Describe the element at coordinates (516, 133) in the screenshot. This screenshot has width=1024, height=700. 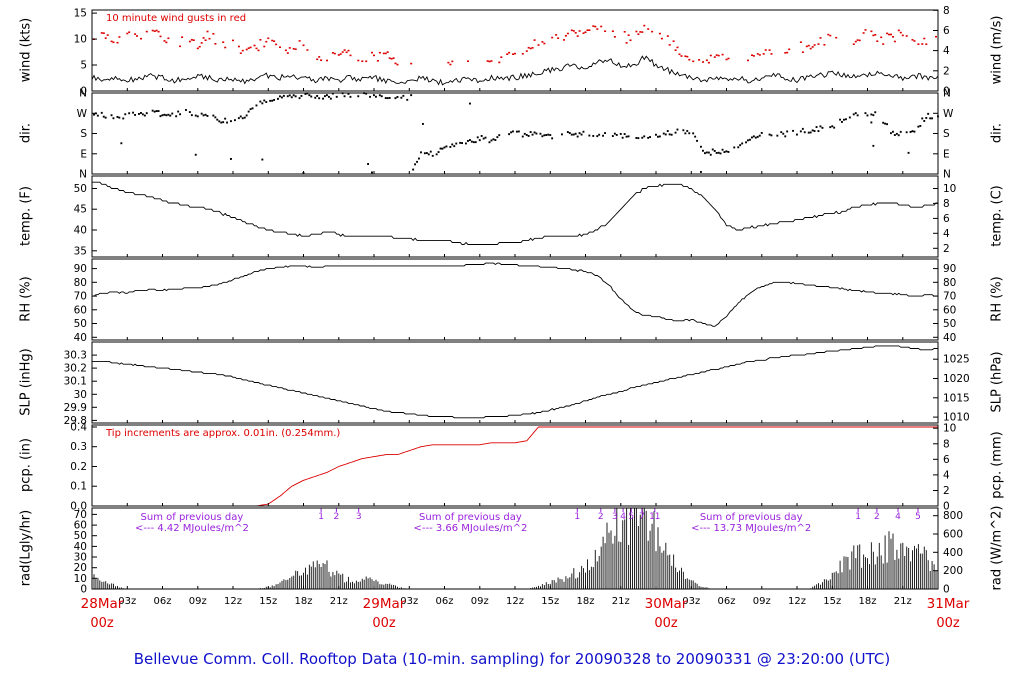
I see `wind-direction-points` at that location.